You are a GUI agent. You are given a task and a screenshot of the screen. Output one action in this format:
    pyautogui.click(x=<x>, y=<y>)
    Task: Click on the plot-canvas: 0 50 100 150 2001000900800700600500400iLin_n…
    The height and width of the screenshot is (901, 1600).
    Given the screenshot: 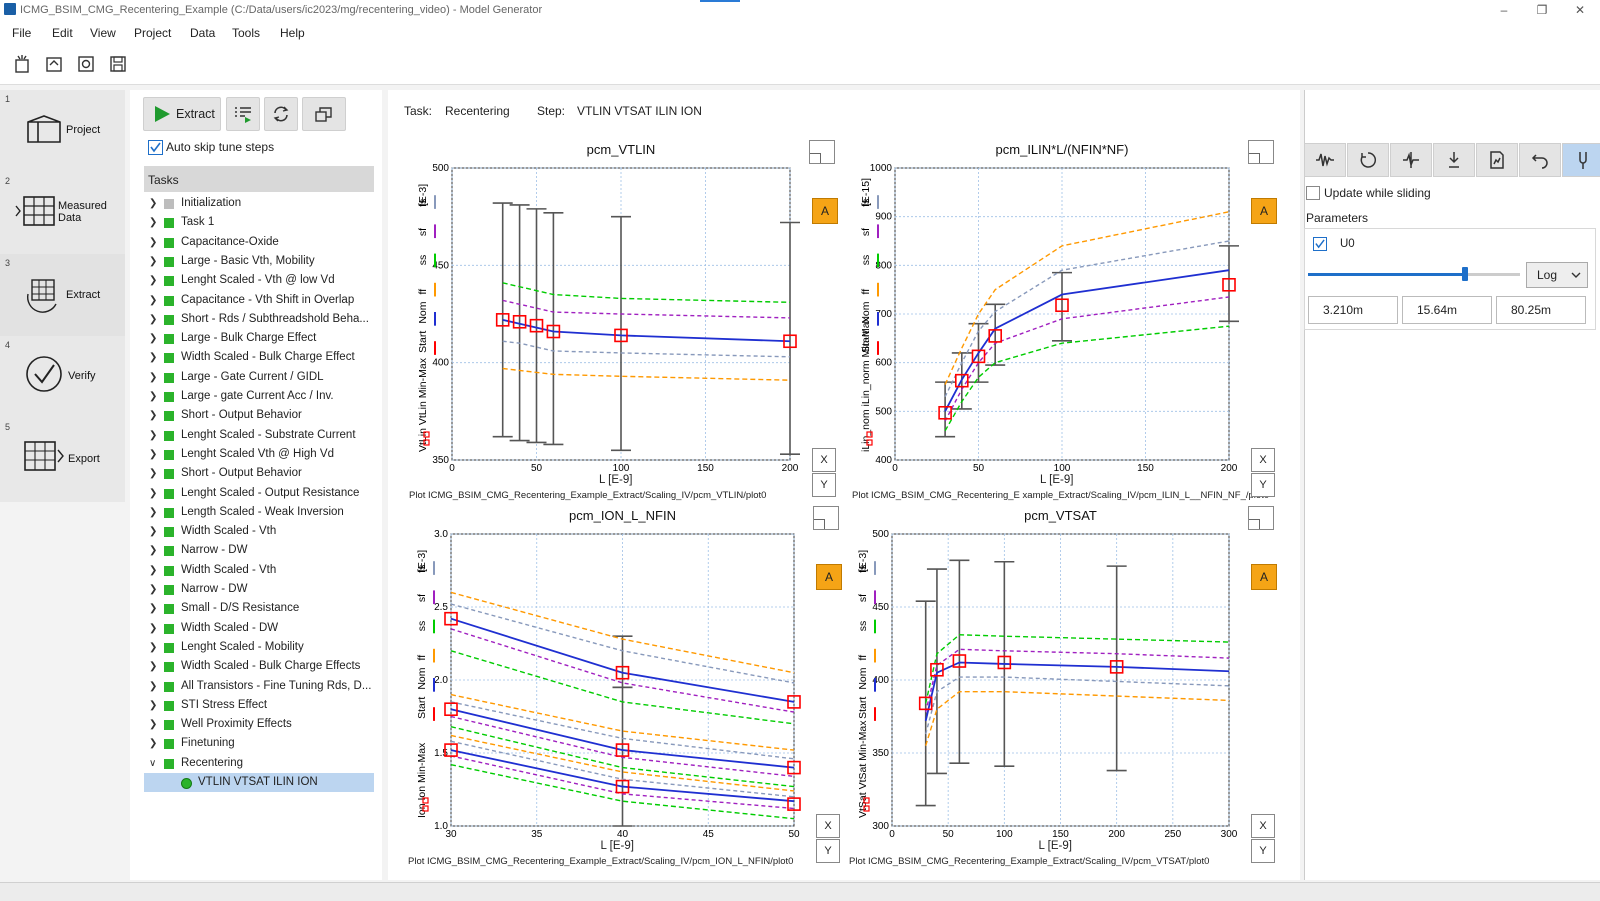 What is the action you would take?
    pyautogui.click(x=1047, y=328)
    